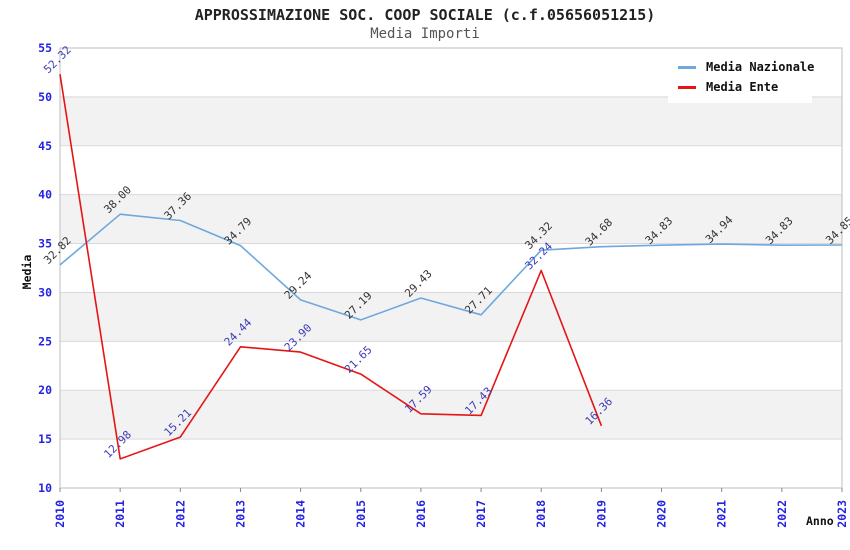 This screenshot has height=550, width=850. Describe the element at coordinates (722, 514) in the screenshot. I see `svg-text: 2021` at that location.